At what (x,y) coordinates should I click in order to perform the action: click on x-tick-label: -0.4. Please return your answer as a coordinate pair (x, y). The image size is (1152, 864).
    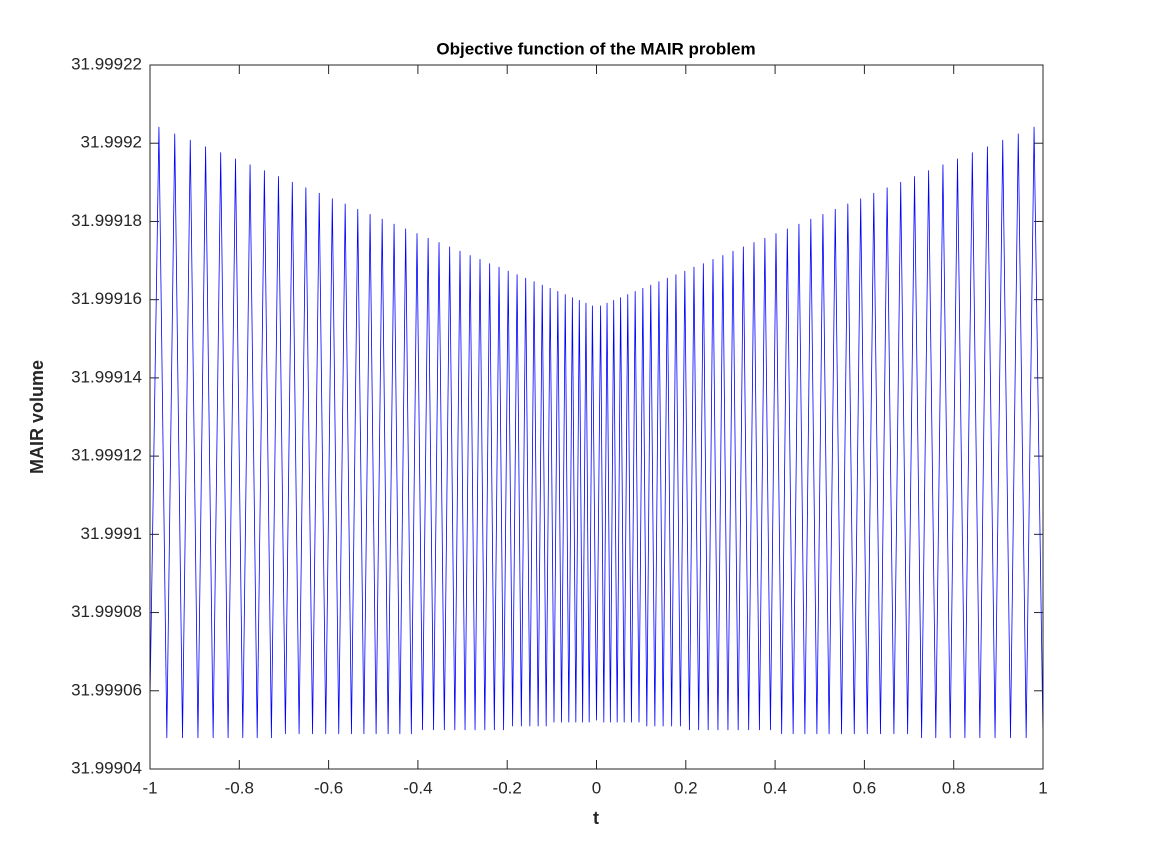
    Looking at the image, I should click on (417, 787).